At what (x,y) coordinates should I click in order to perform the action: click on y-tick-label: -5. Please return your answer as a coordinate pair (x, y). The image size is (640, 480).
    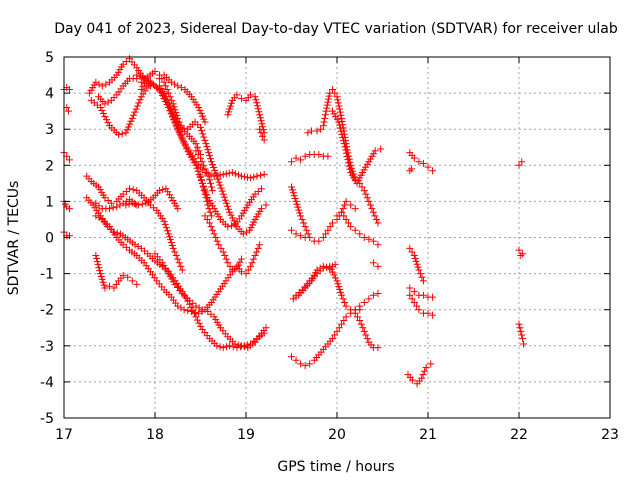
    Looking at the image, I should click on (47, 419).